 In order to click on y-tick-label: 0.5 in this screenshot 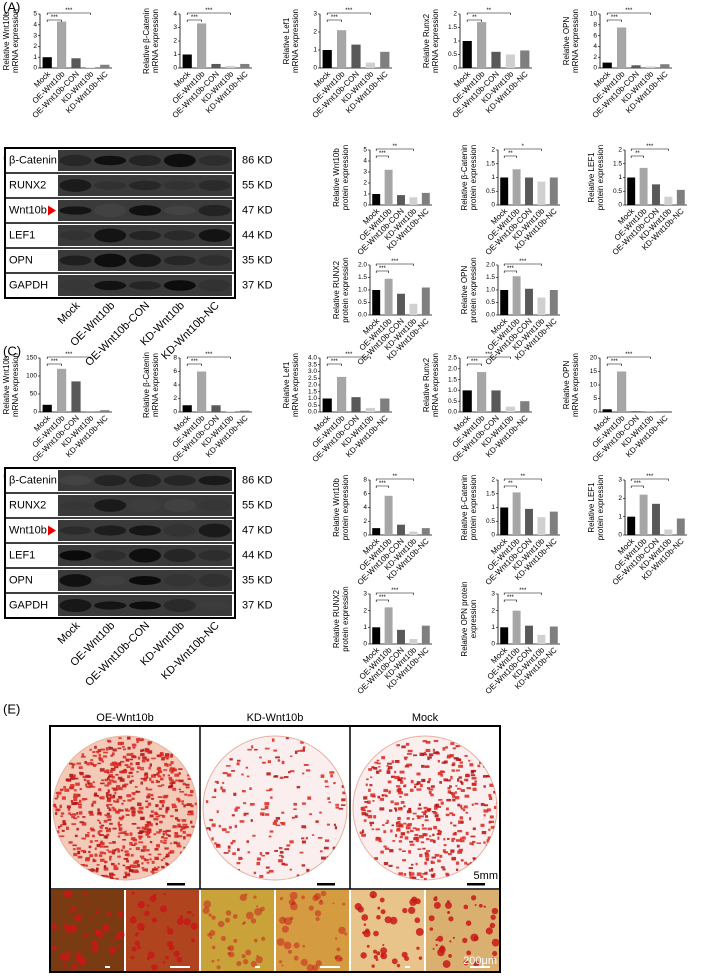, I will do `click(490, 191)`.